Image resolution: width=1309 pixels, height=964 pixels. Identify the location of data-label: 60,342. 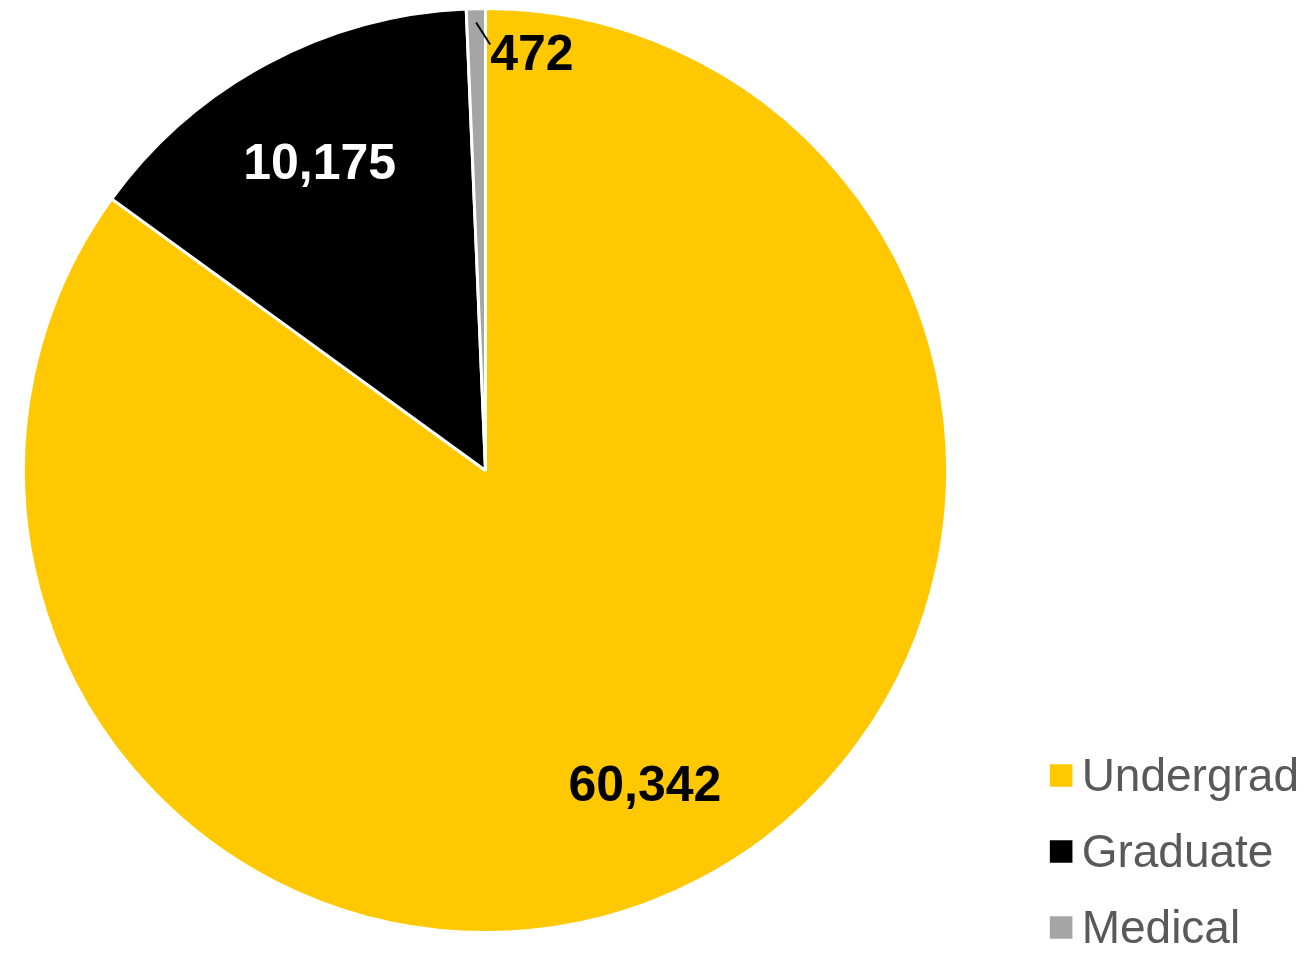
(645, 783).